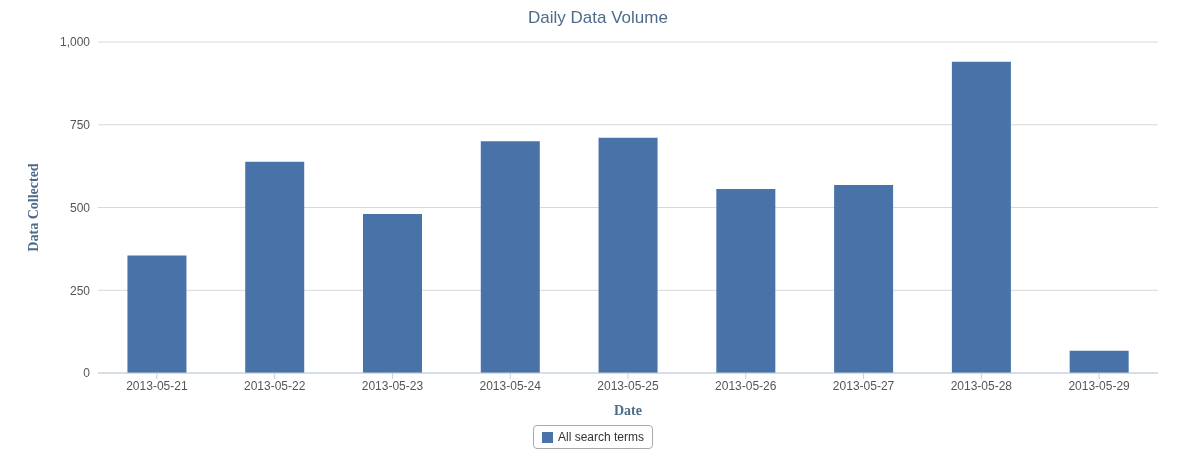 Image resolution: width=1198 pixels, height=454 pixels. Describe the element at coordinates (863, 385) in the screenshot. I see `x-tick-label: 2013-05-27` at that location.